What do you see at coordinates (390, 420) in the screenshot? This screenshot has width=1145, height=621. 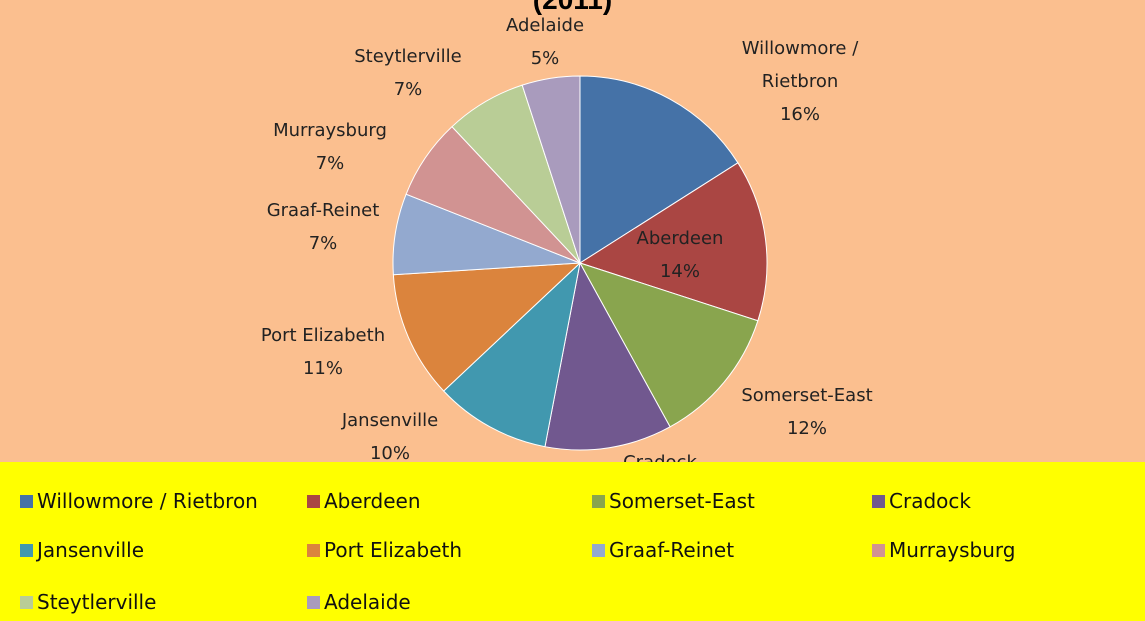 I see `label-name: Jansenville` at bounding box center [390, 420].